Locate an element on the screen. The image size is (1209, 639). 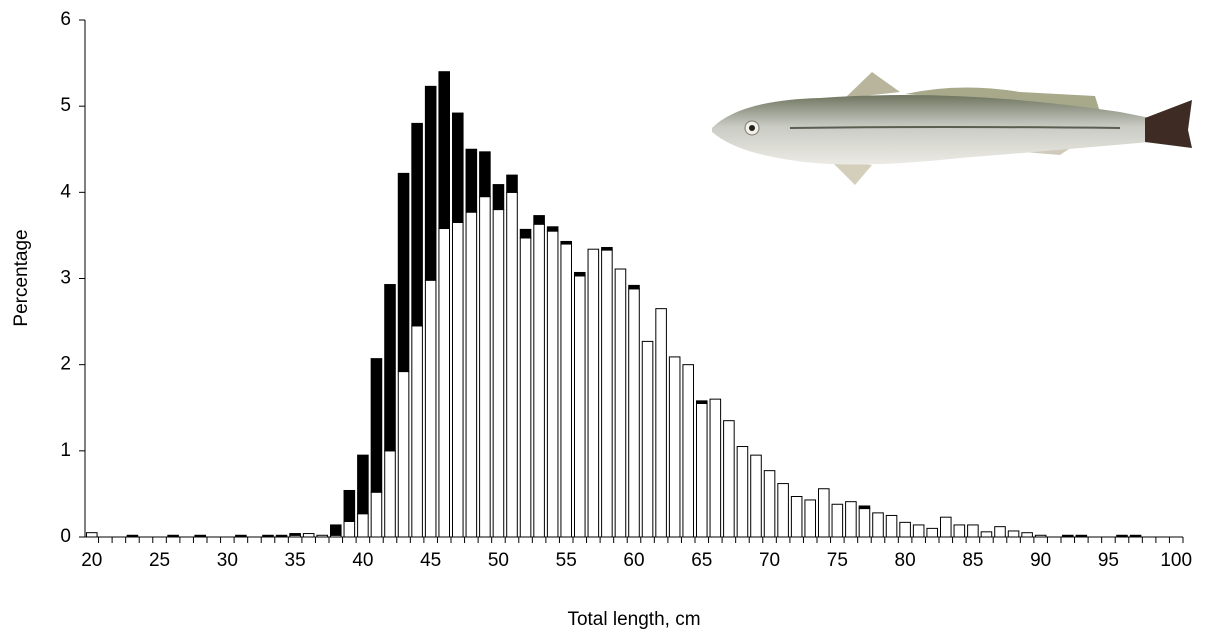
x-tick-label: 20 is located at coordinates (91, 560).